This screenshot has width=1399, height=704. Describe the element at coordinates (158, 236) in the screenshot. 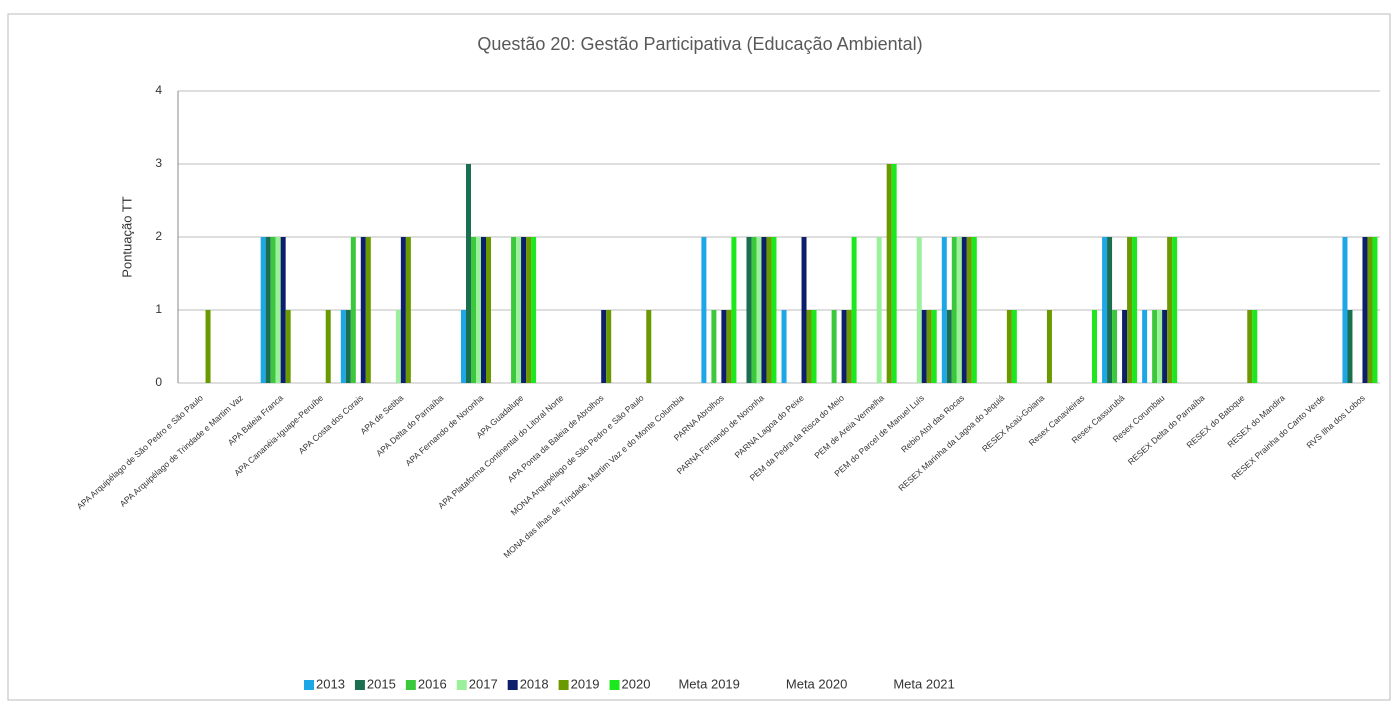

I see `y-tick-label: 2` at that location.